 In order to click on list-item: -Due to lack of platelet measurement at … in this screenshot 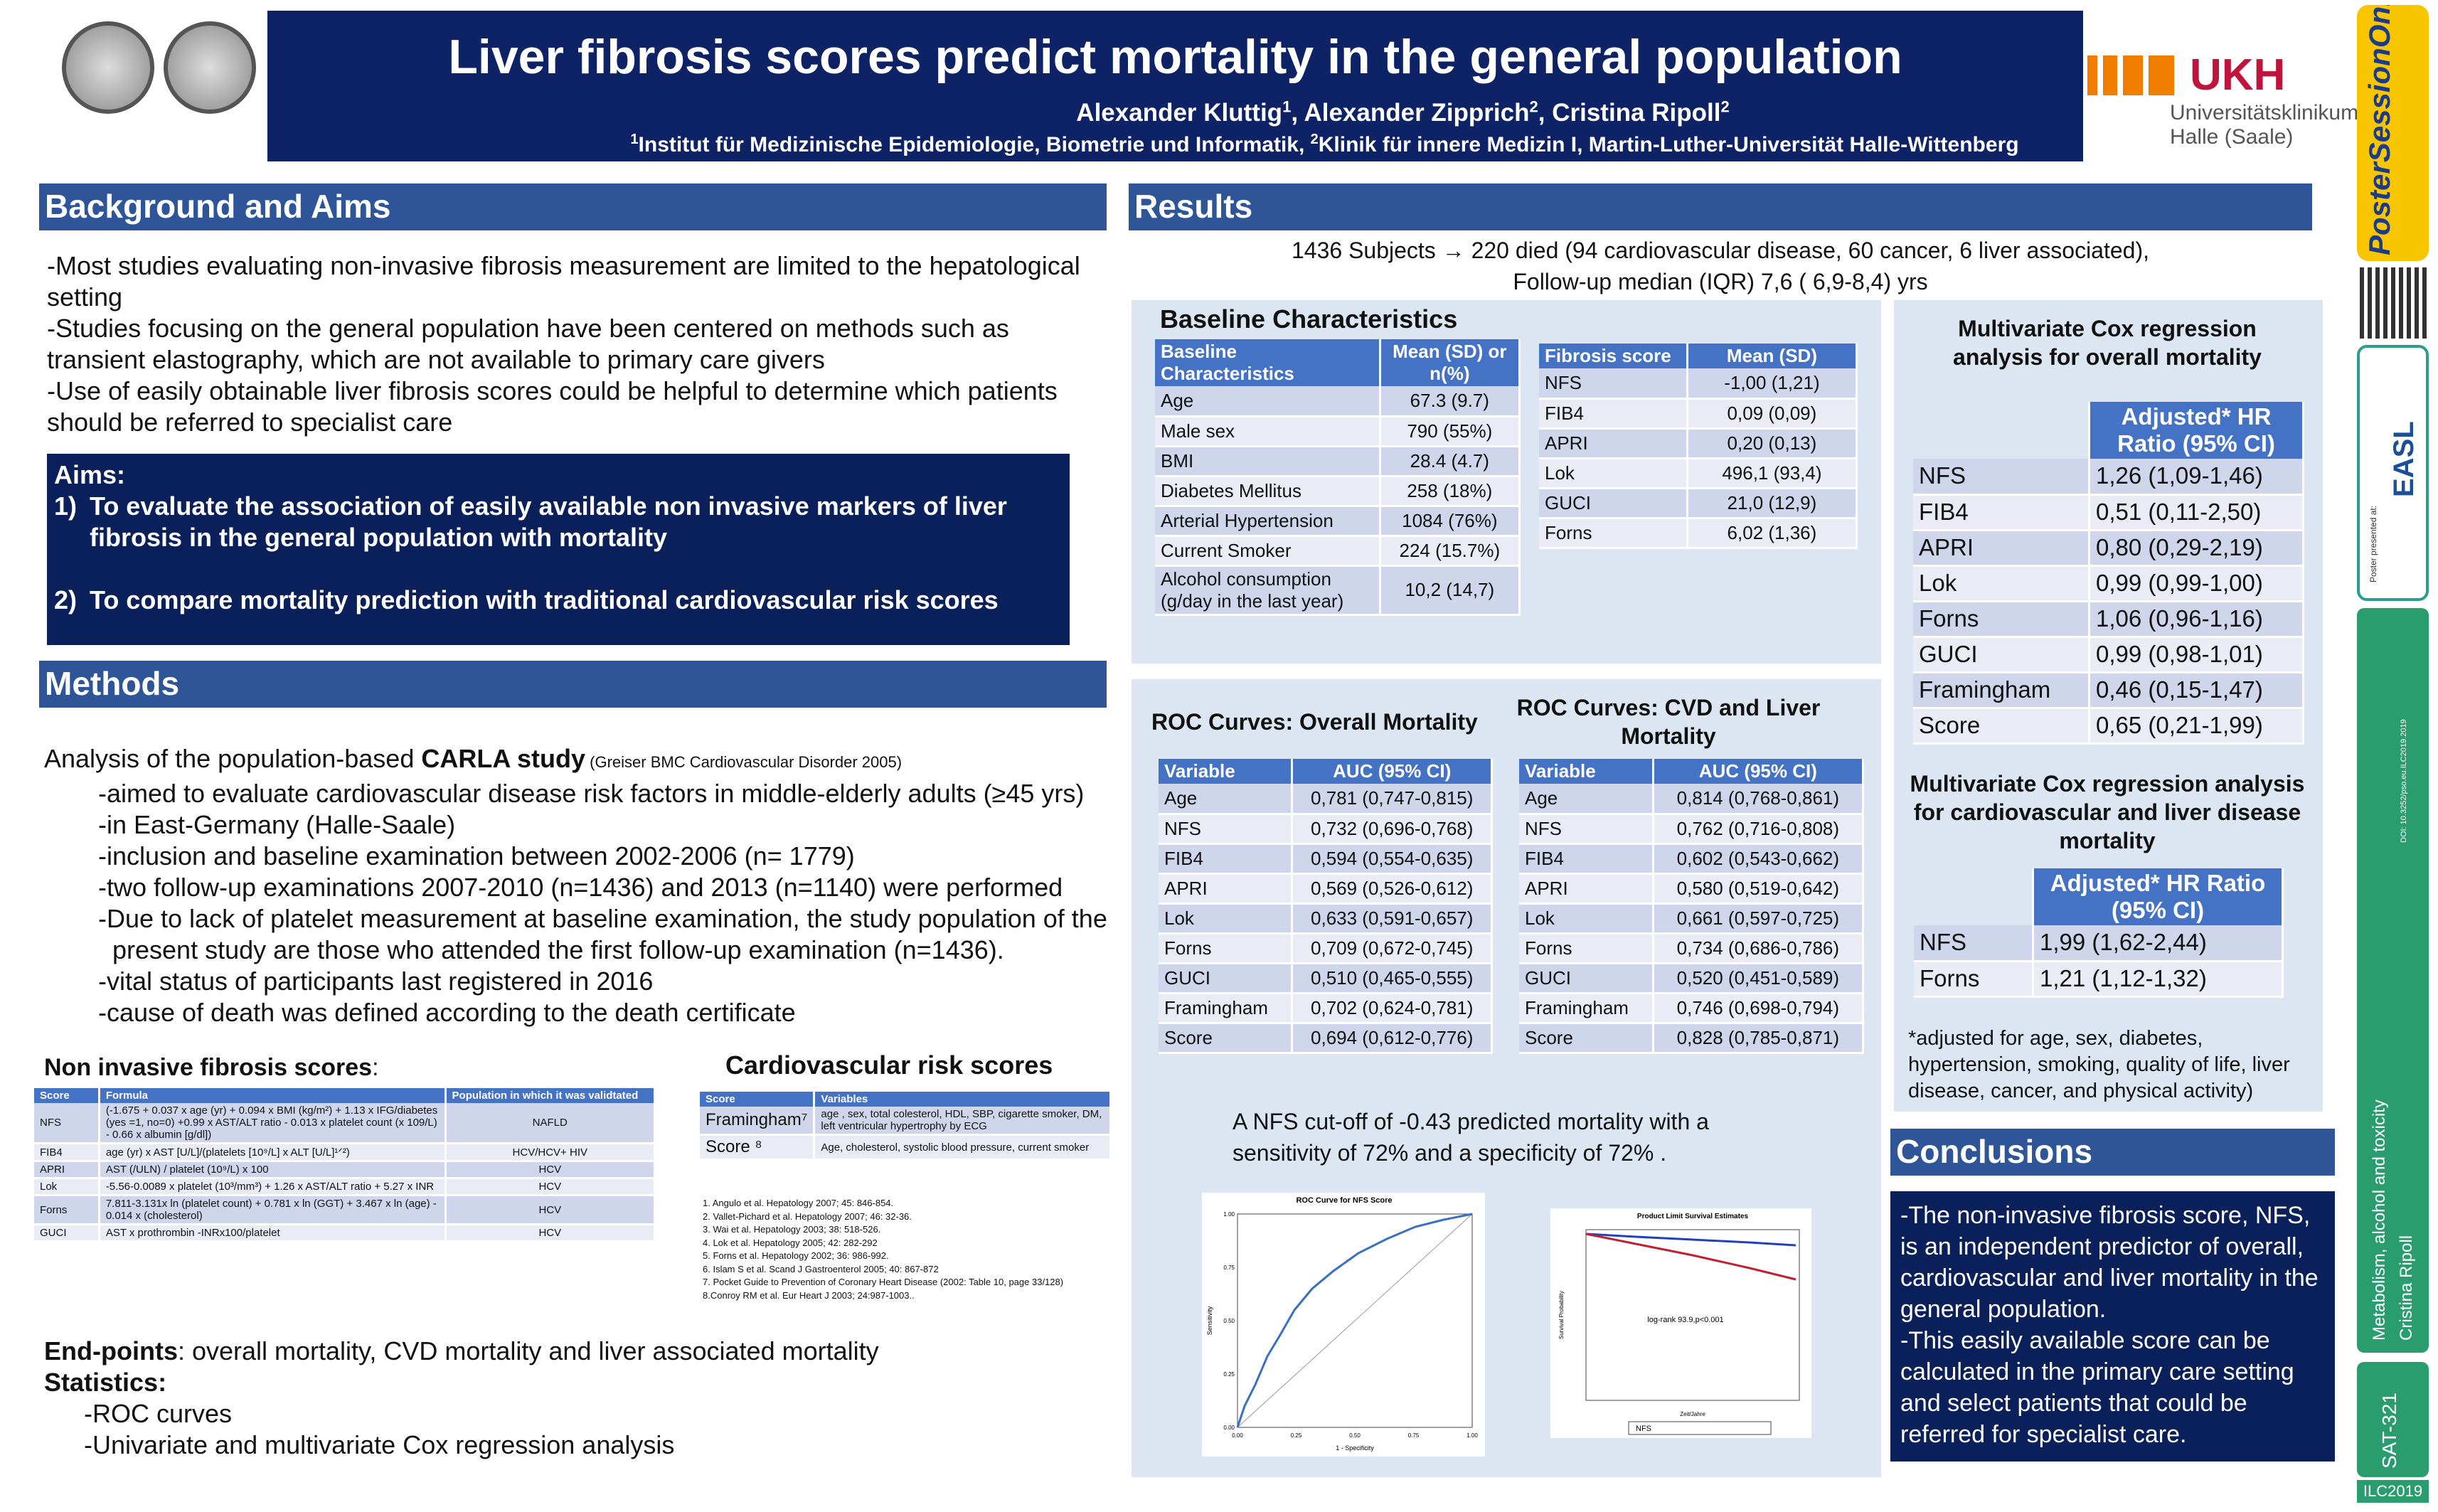, I will do `click(602, 934)`.